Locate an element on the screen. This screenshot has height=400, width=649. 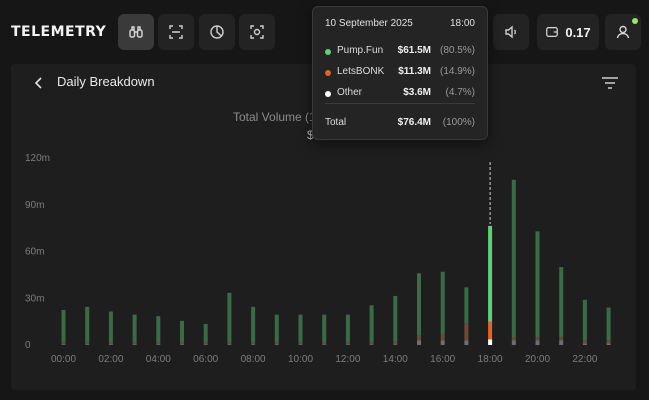
x-tick-label: 06:00 is located at coordinates (205, 359).